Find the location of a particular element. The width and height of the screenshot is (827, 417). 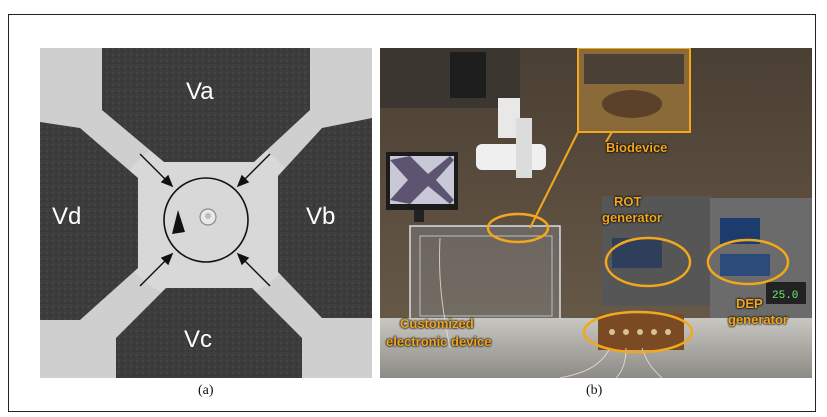

enclosure is located at coordinates (485, 275).